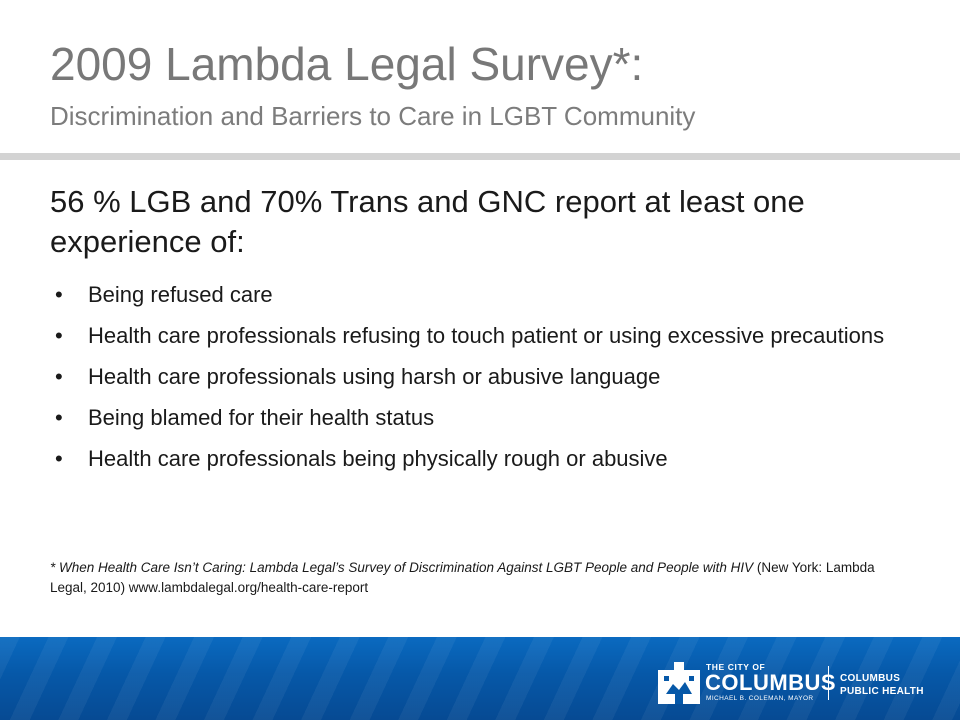 This screenshot has height=720, width=960. Describe the element at coordinates (679, 683) in the screenshot. I see `columbus-building-icon` at that location.